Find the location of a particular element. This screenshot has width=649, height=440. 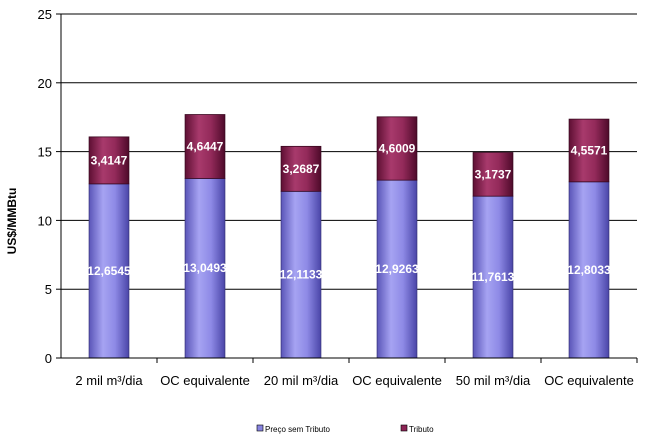

x-tick-label: 20 mil m³/dia is located at coordinates (301, 380).